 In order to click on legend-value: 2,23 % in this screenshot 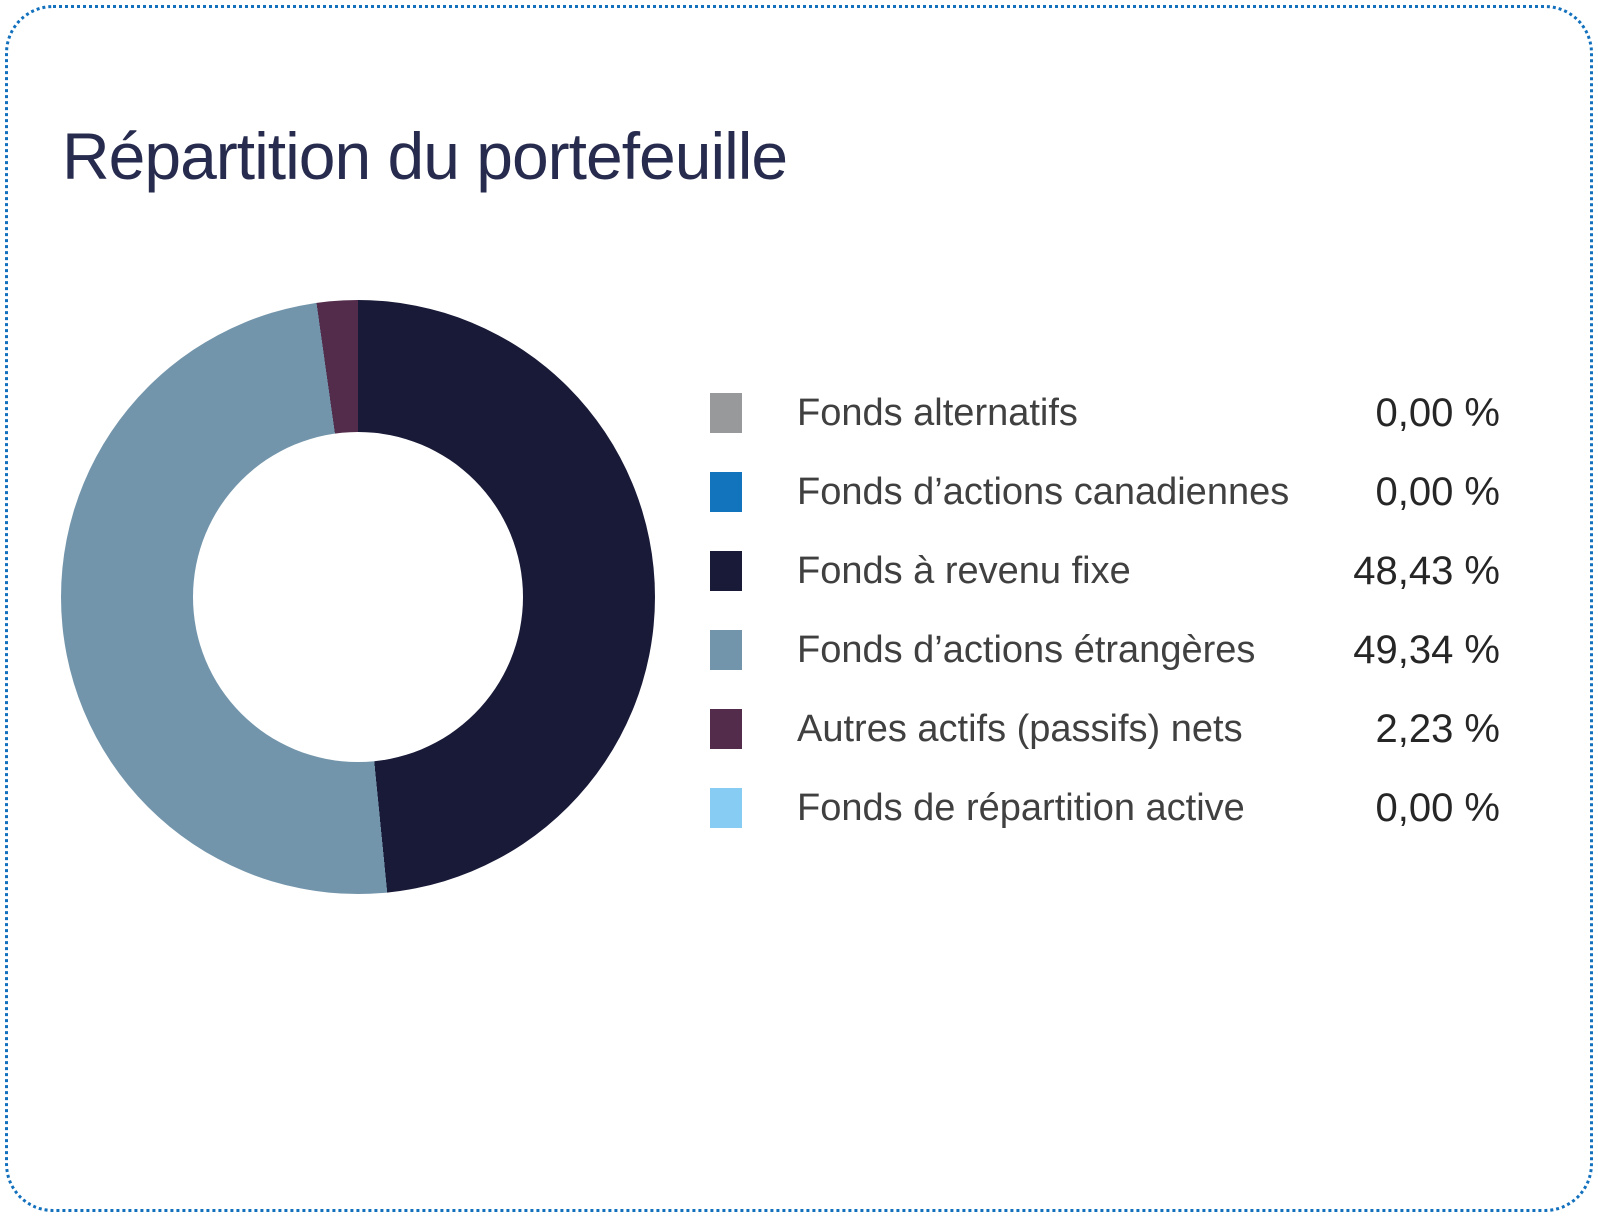, I will do `click(1437, 728)`.